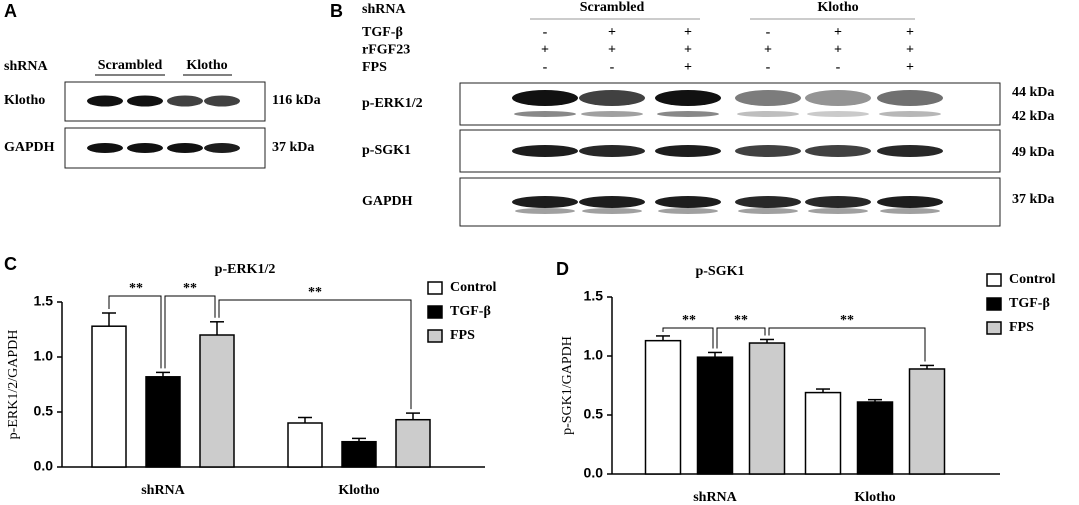 The image size is (1079, 505). What do you see at coordinates (386, 50) in the screenshot?
I see `treatment-label: rFGF23` at bounding box center [386, 50].